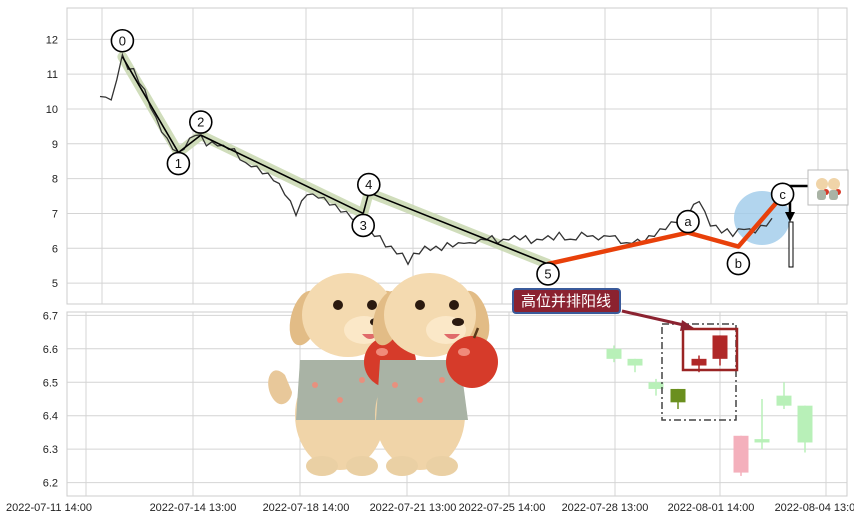  Describe the element at coordinates (55, 249) in the screenshot. I see `top-y-tick-label: 6` at that location.